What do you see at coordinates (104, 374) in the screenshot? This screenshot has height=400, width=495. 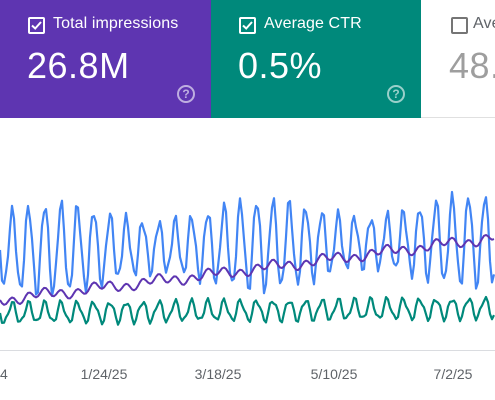 I see `x-tick-label: 1/24/25` at bounding box center [104, 374].